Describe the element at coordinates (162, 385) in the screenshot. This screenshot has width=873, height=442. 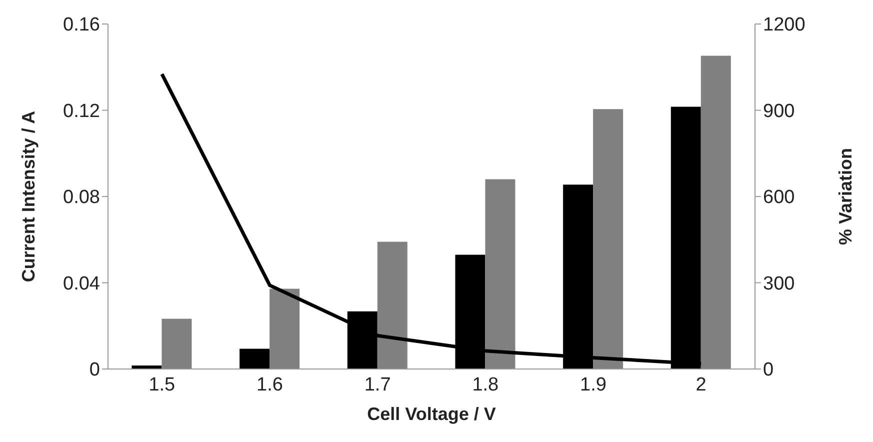
I see `x-tick-label: 1.5` at that location.